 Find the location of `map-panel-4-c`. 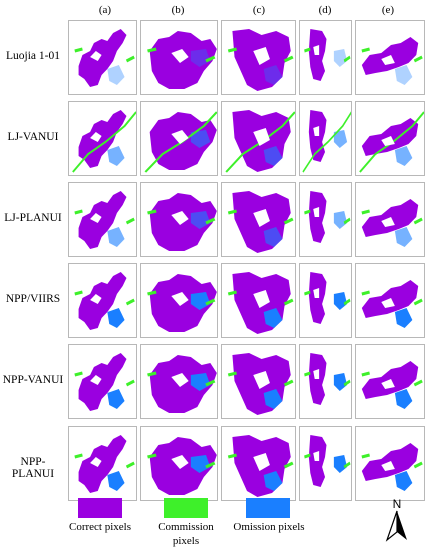

map-panel-4-c is located at coordinates (258, 300).